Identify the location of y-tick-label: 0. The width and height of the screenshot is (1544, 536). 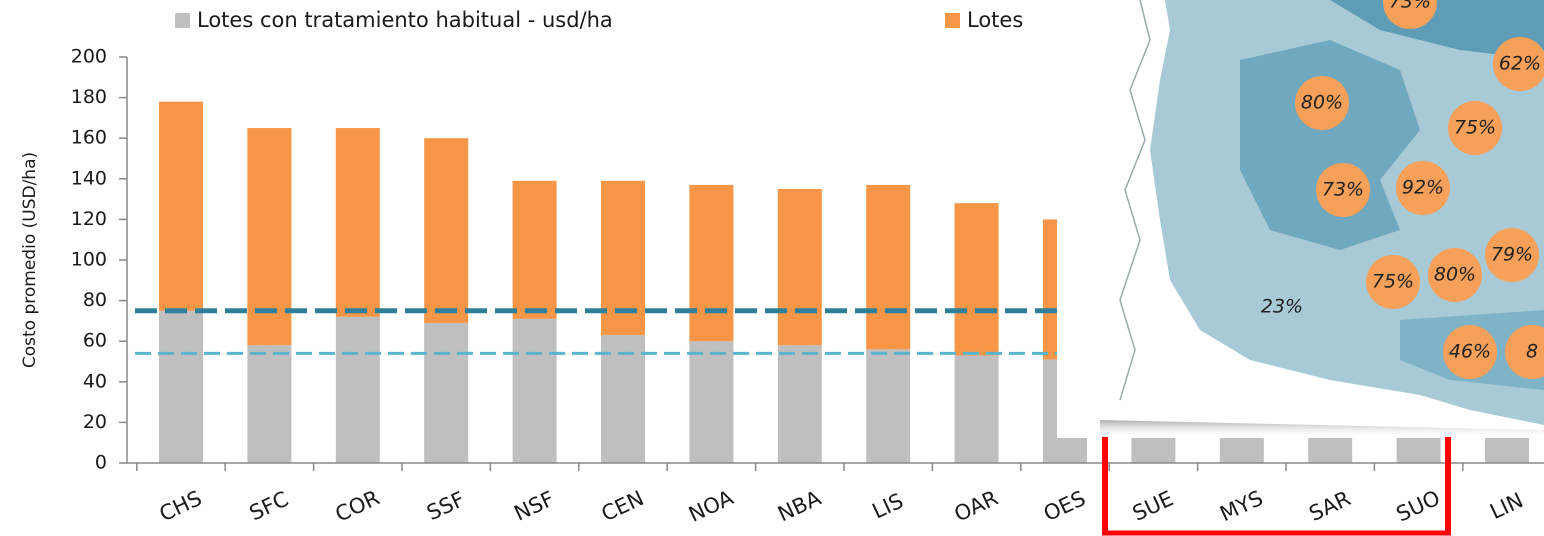
(101, 463).